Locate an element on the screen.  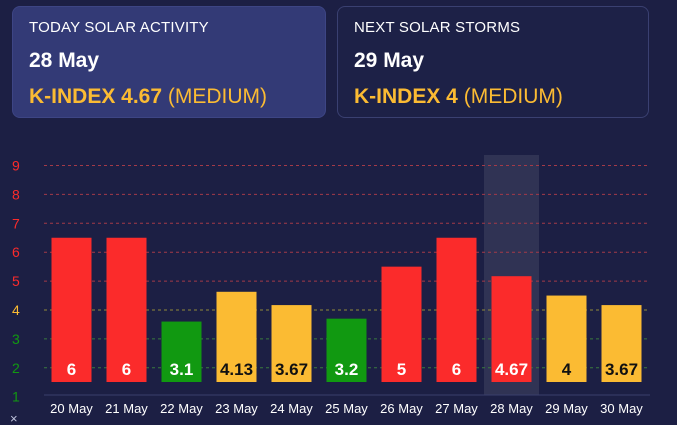
bar-value-label: 4.13 is located at coordinates (236, 369).